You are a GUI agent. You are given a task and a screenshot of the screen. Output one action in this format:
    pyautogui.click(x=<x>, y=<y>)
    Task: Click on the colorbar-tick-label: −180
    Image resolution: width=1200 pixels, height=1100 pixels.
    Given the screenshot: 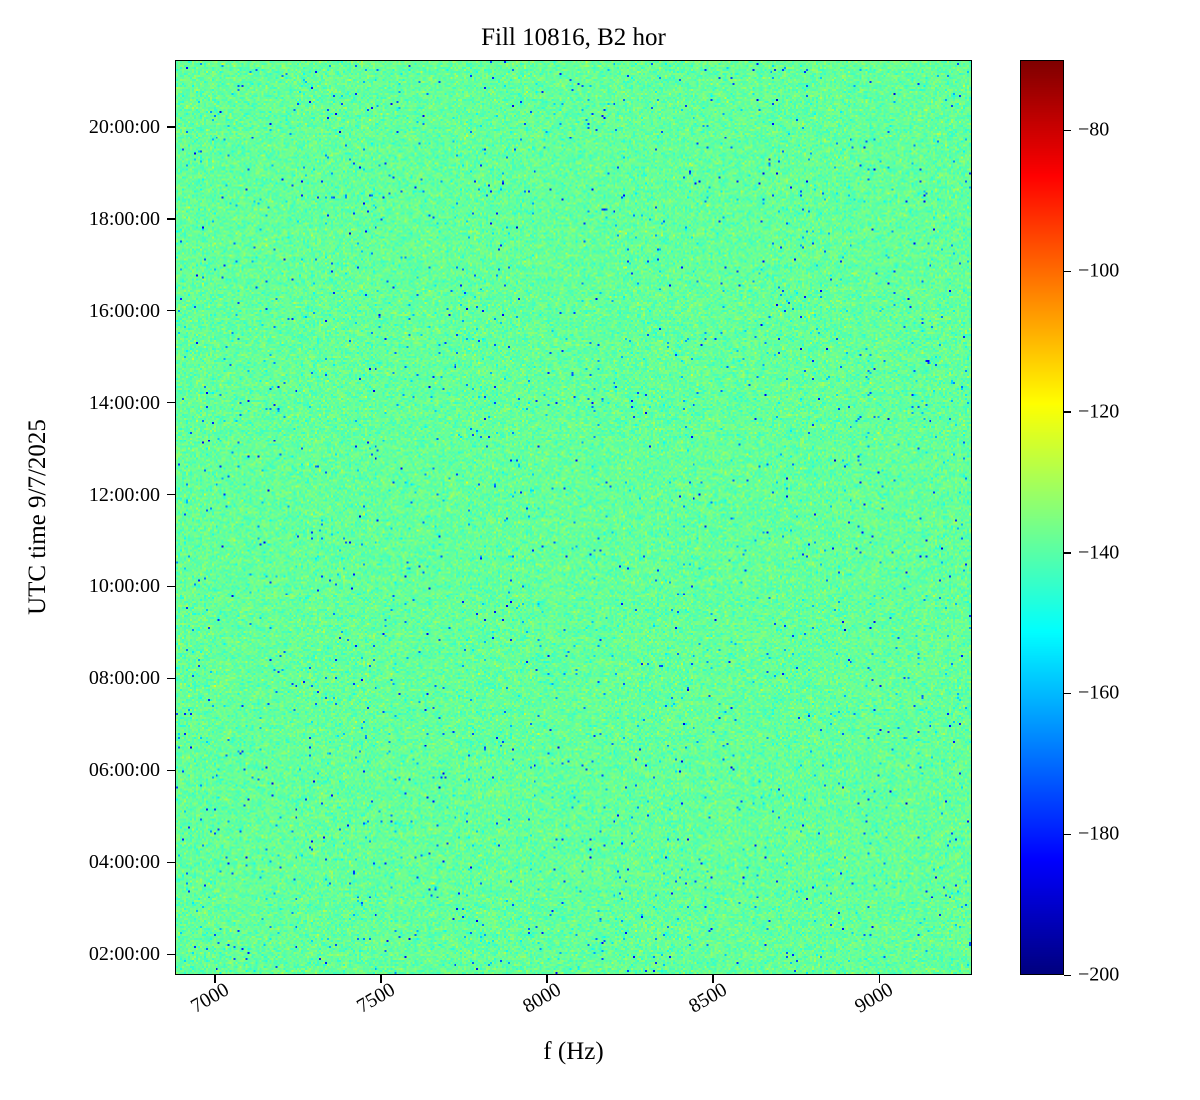 What is the action you would take?
    pyautogui.click(x=1099, y=833)
    